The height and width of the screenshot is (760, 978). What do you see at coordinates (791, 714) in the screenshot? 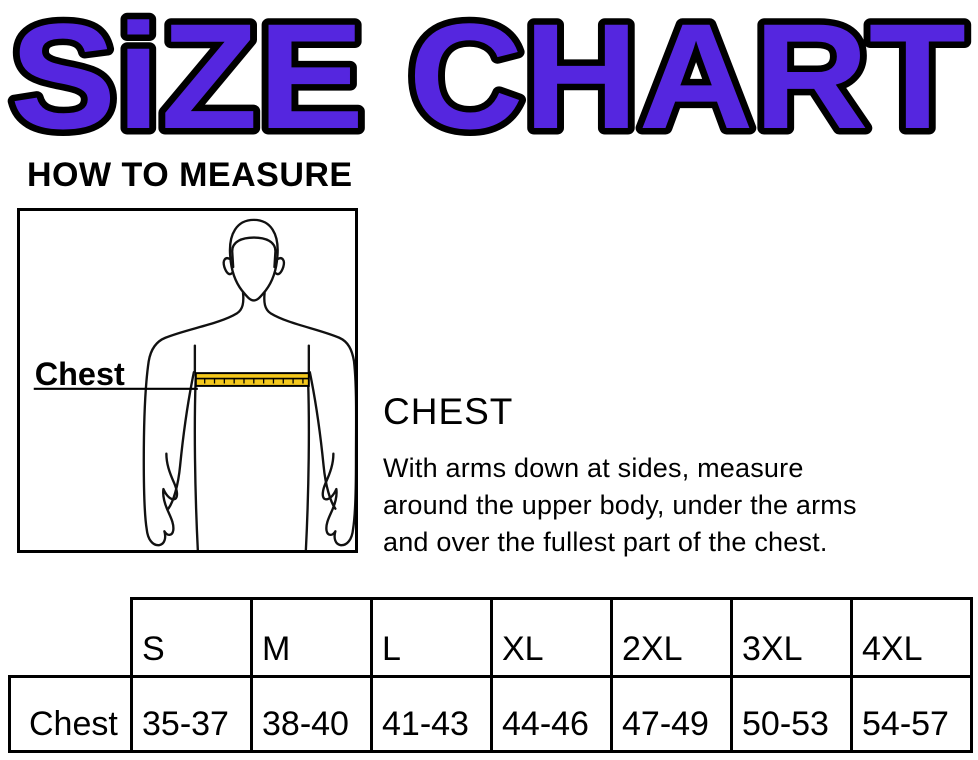
I see `chest-value-cell: 50-53` at bounding box center [791, 714].